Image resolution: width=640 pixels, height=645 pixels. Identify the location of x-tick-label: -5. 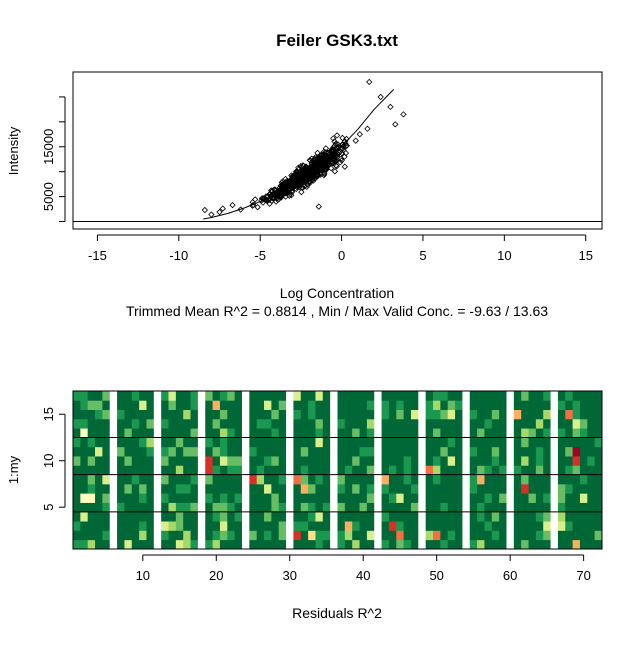
(260, 255).